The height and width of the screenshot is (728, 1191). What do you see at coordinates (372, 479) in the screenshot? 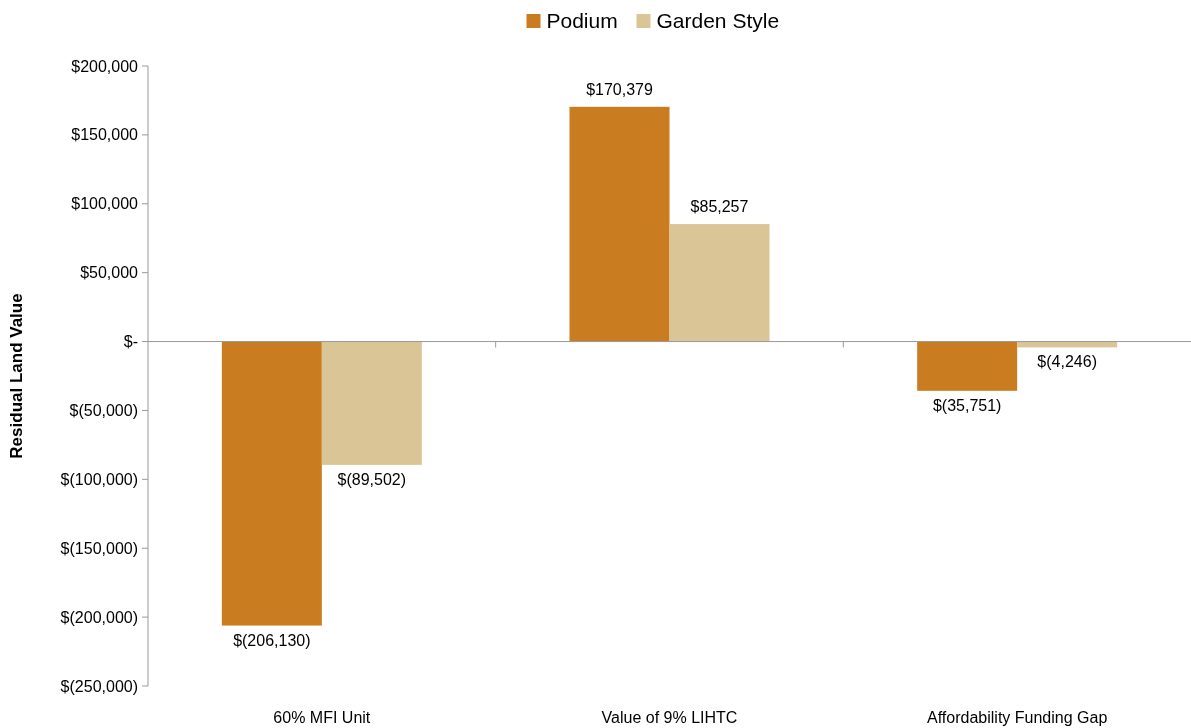
I see `data-label: $(89,502)` at bounding box center [372, 479].